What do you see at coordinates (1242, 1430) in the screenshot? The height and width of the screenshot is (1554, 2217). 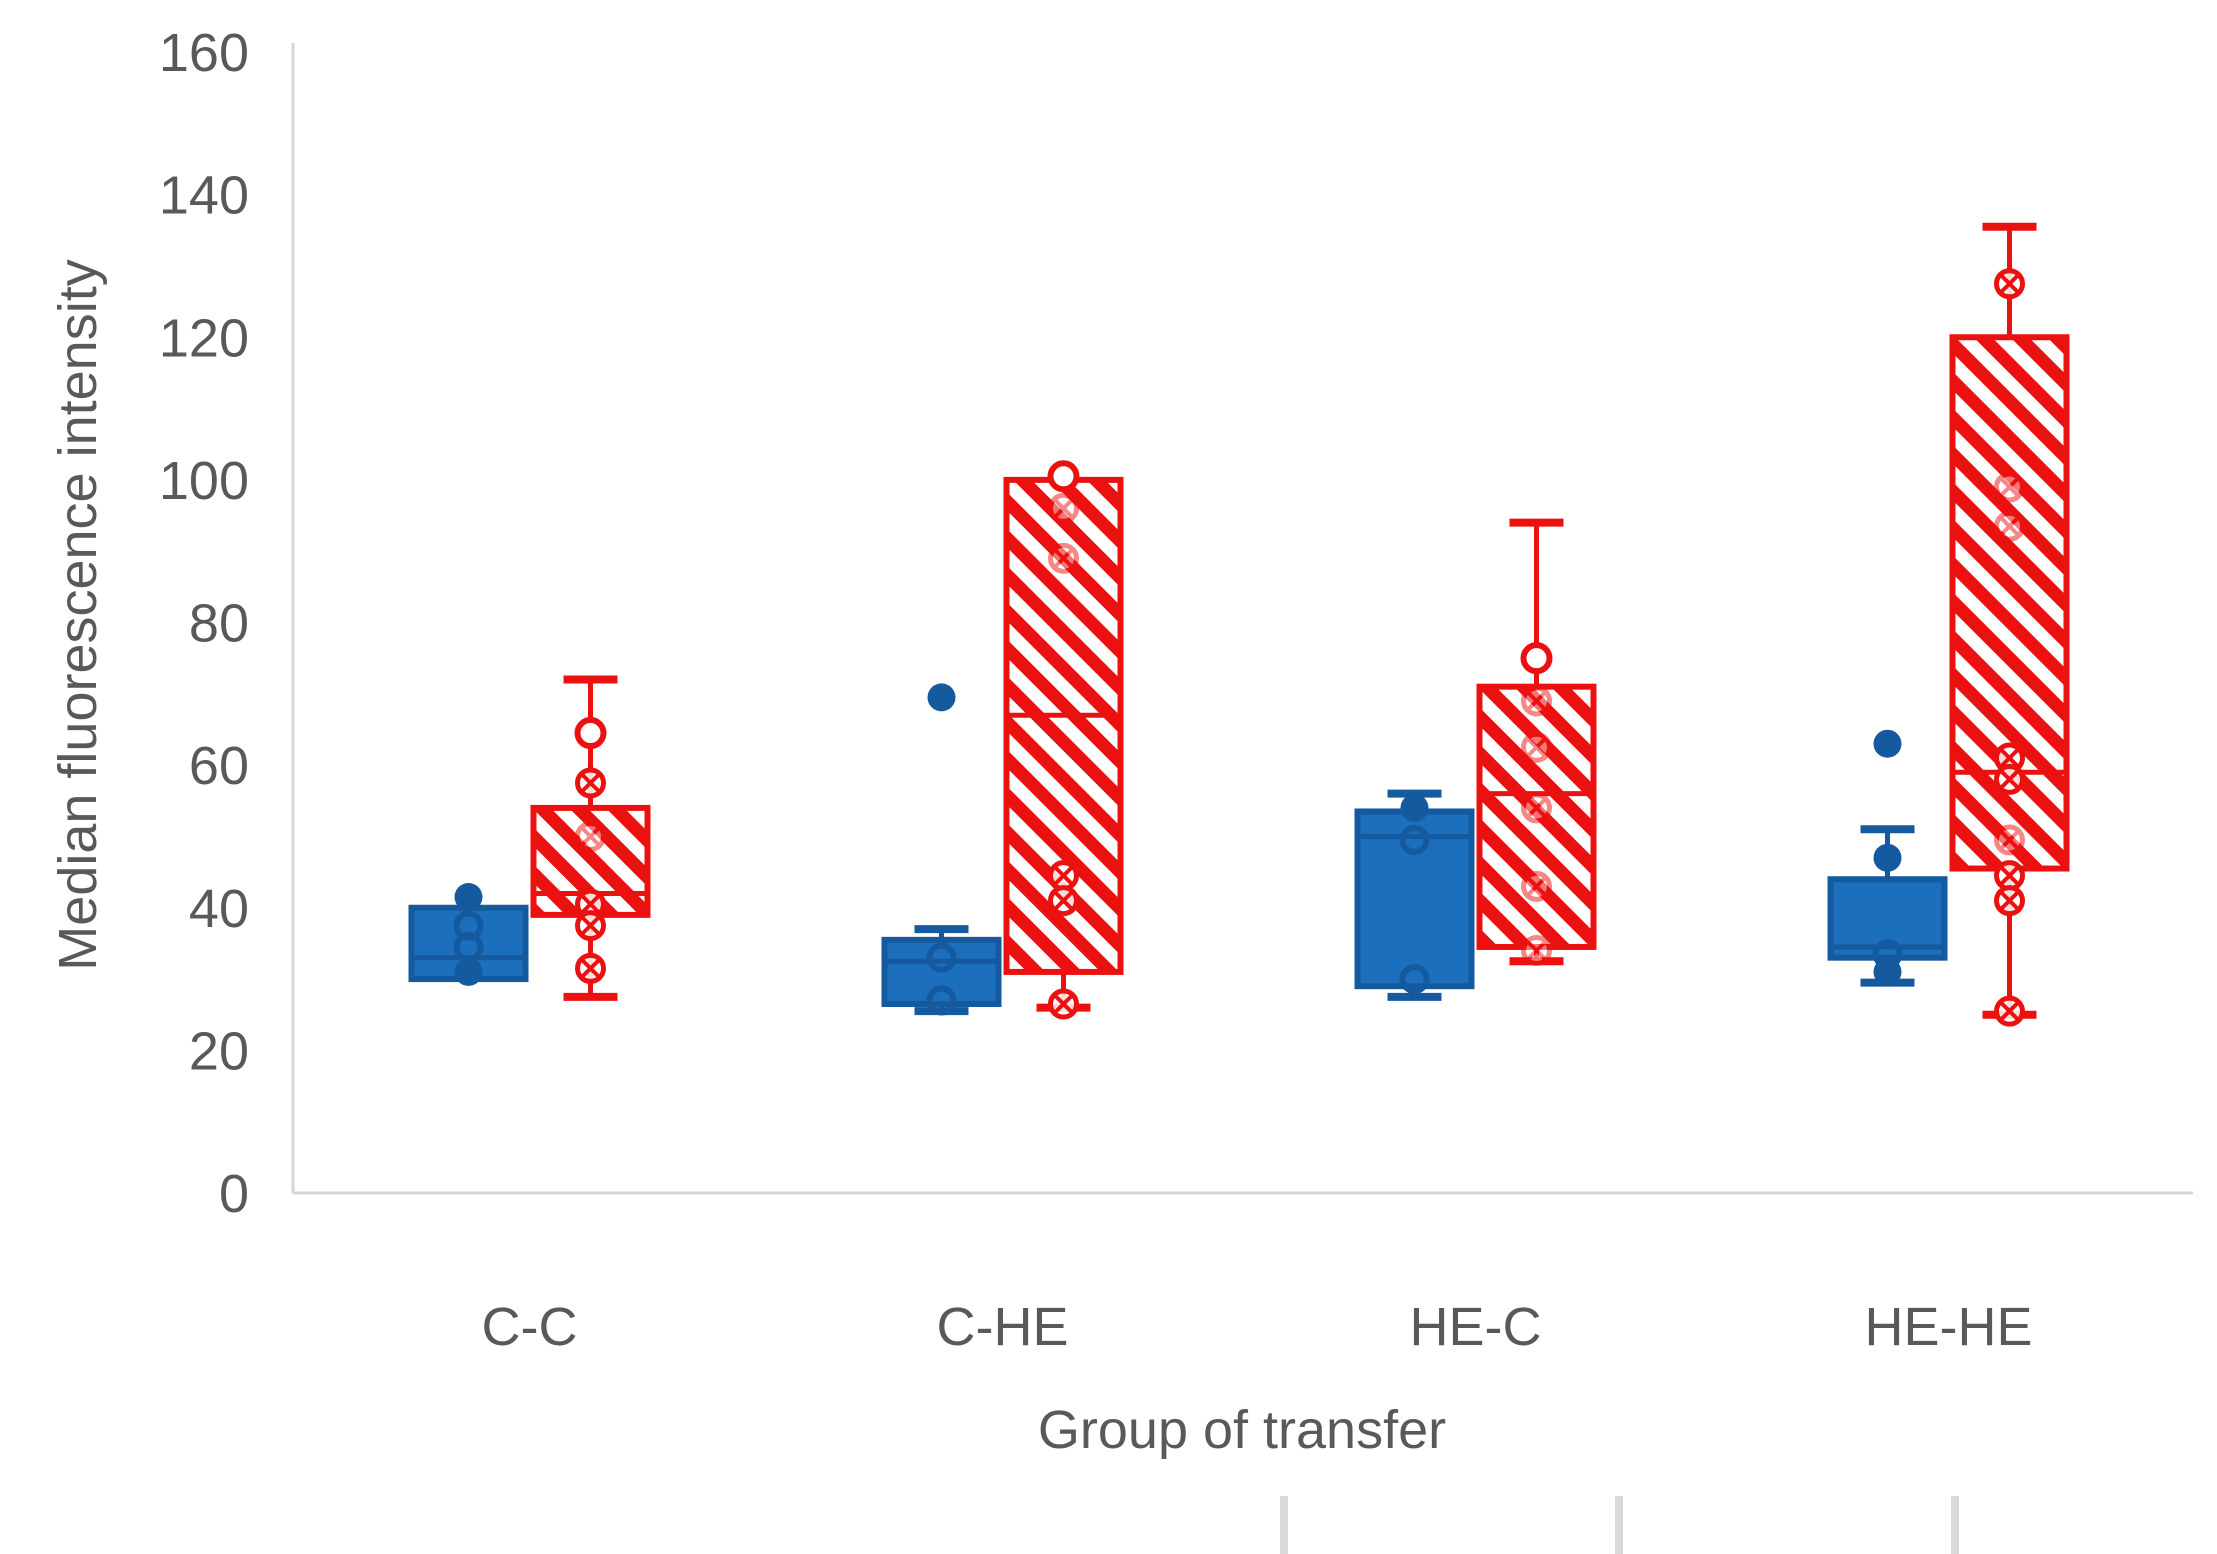 I see `x-axis-title: Group of transfer` at bounding box center [1242, 1430].